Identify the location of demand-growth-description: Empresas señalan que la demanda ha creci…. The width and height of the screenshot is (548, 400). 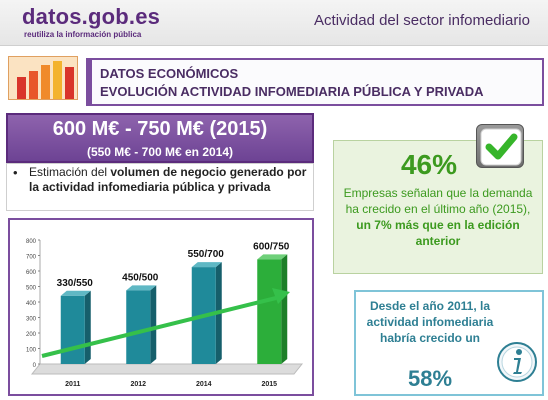
(438, 201).